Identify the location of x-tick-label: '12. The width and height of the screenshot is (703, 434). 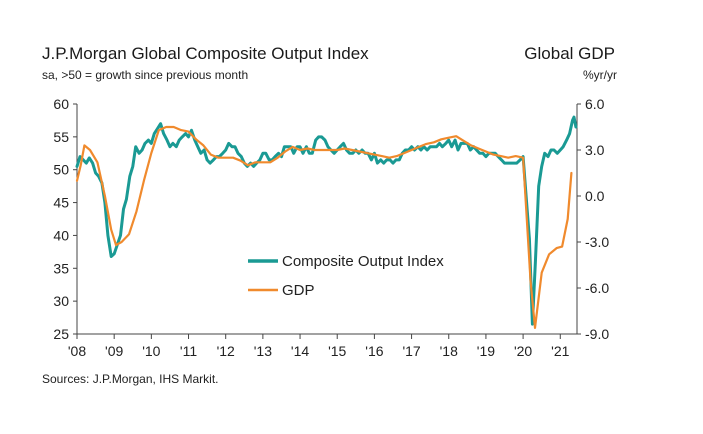
(226, 351).